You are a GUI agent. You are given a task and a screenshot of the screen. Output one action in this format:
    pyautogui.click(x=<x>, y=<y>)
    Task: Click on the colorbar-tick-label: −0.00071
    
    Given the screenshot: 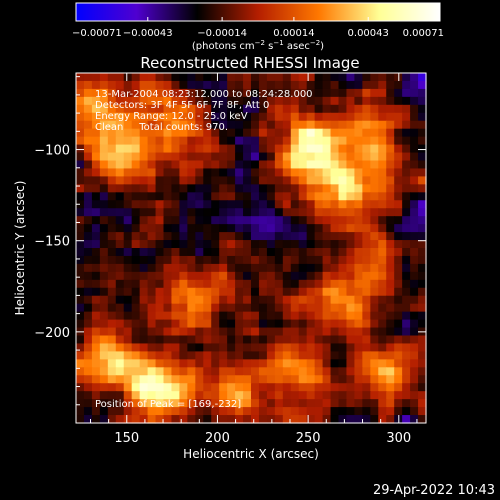 What is the action you would take?
    pyautogui.click(x=97, y=33)
    